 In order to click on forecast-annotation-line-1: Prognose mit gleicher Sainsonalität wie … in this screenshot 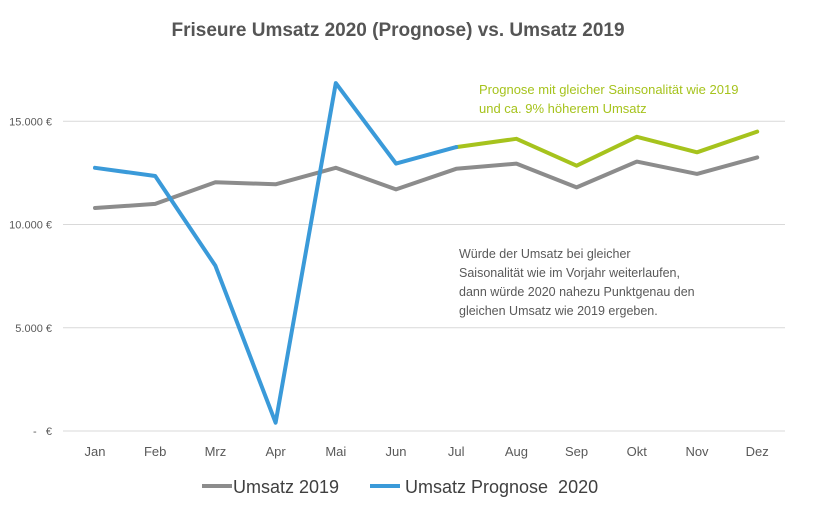, I will do `click(608, 89)`.